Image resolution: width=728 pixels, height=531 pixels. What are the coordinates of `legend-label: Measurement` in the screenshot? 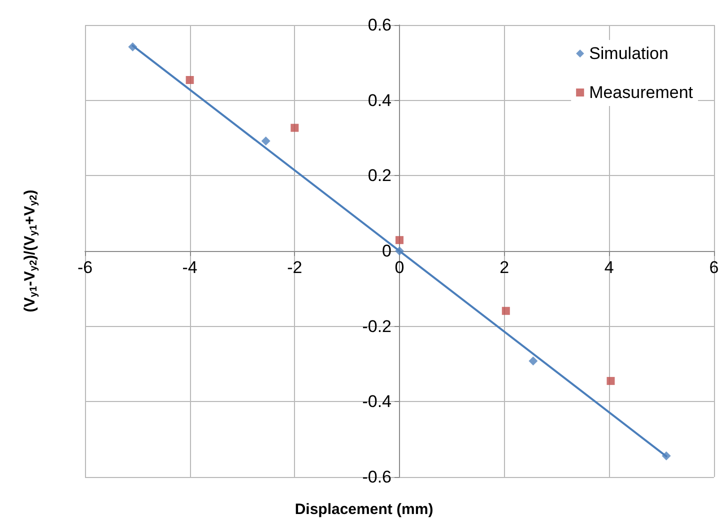 It's located at (641, 92).